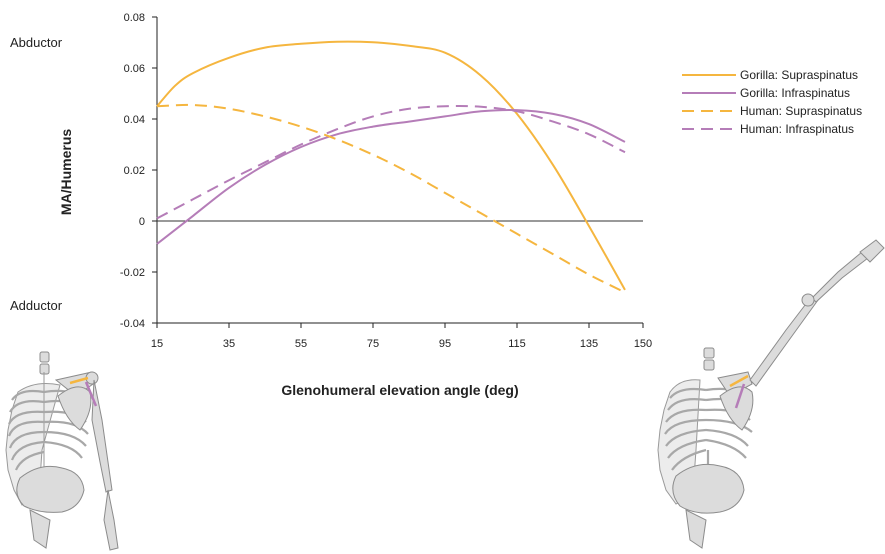 This screenshot has width=885, height=554. Describe the element at coordinates (134, 171) in the screenshot. I see `y-tick-label: 0.02` at that location.